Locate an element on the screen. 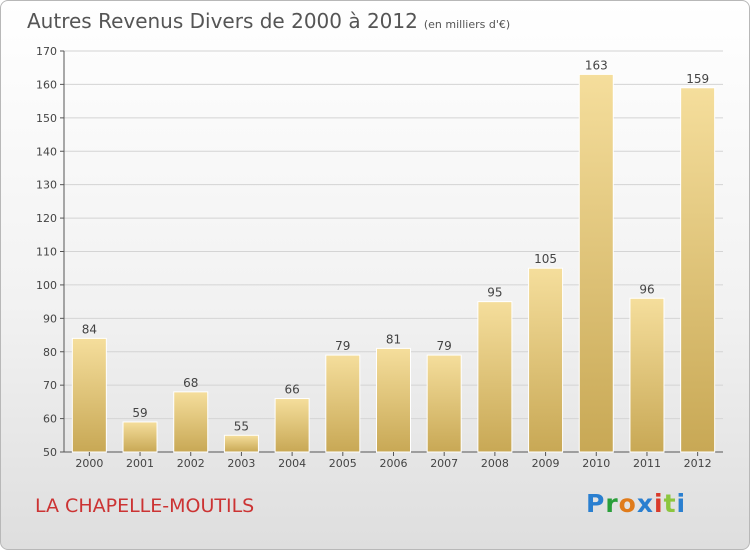  y-tick-label: 90 is located at coordinates (50, 318).